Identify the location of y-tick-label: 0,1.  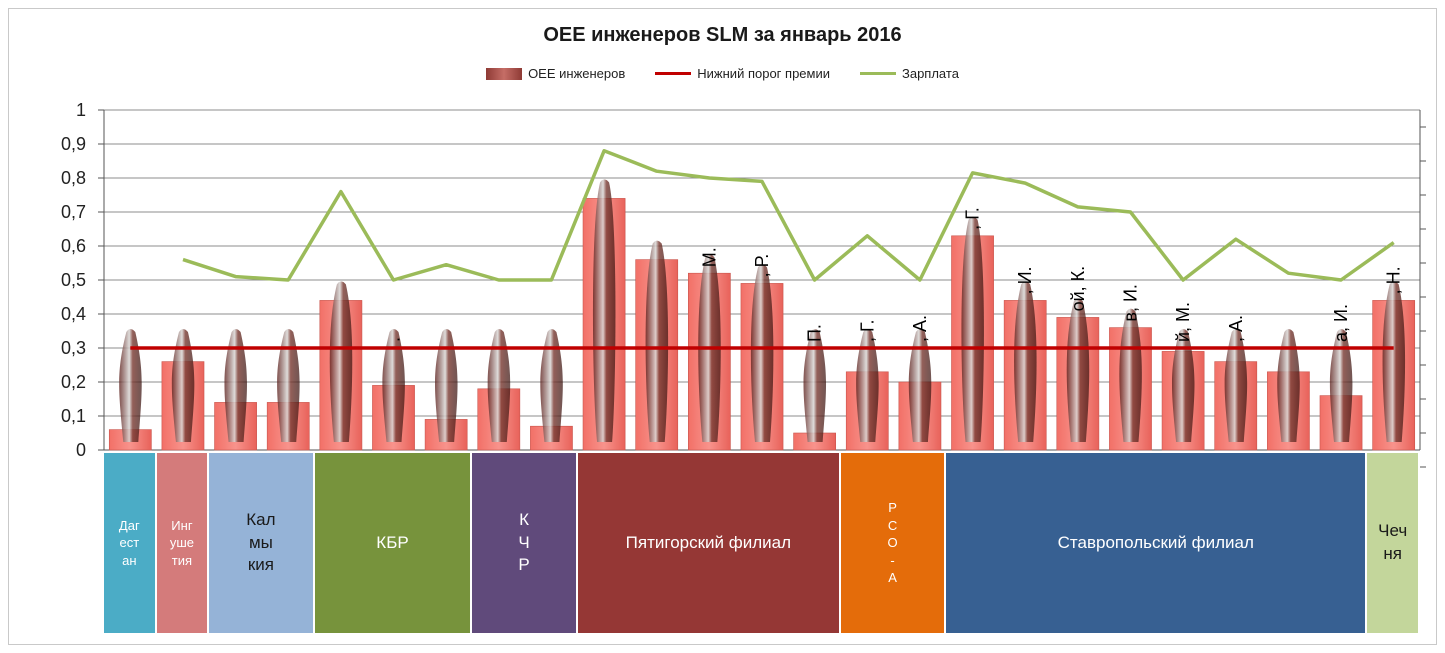
(73, 416).